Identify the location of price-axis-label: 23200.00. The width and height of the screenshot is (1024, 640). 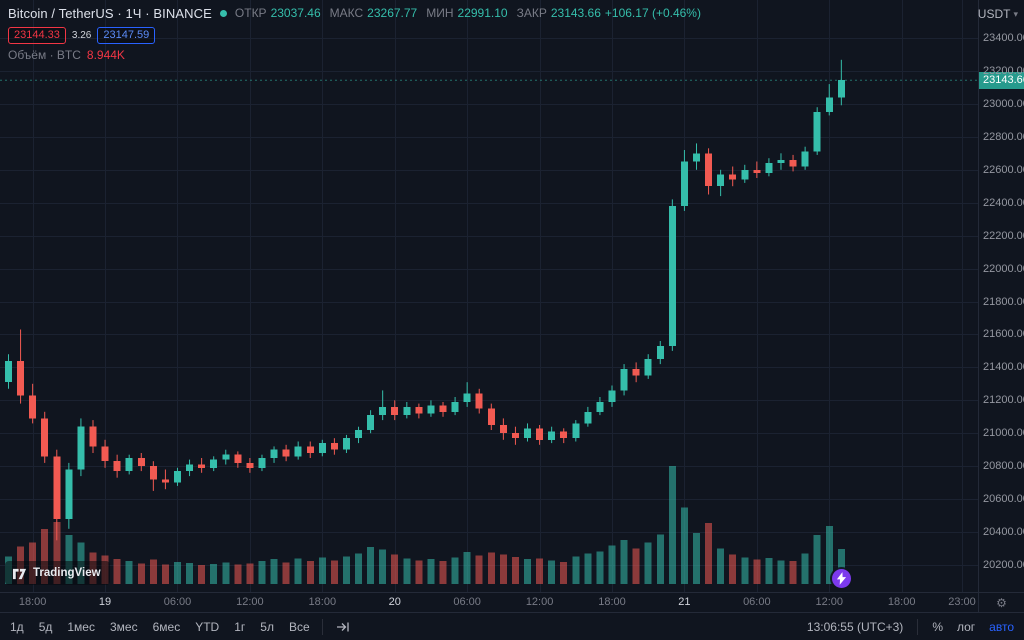
(1003, 70).